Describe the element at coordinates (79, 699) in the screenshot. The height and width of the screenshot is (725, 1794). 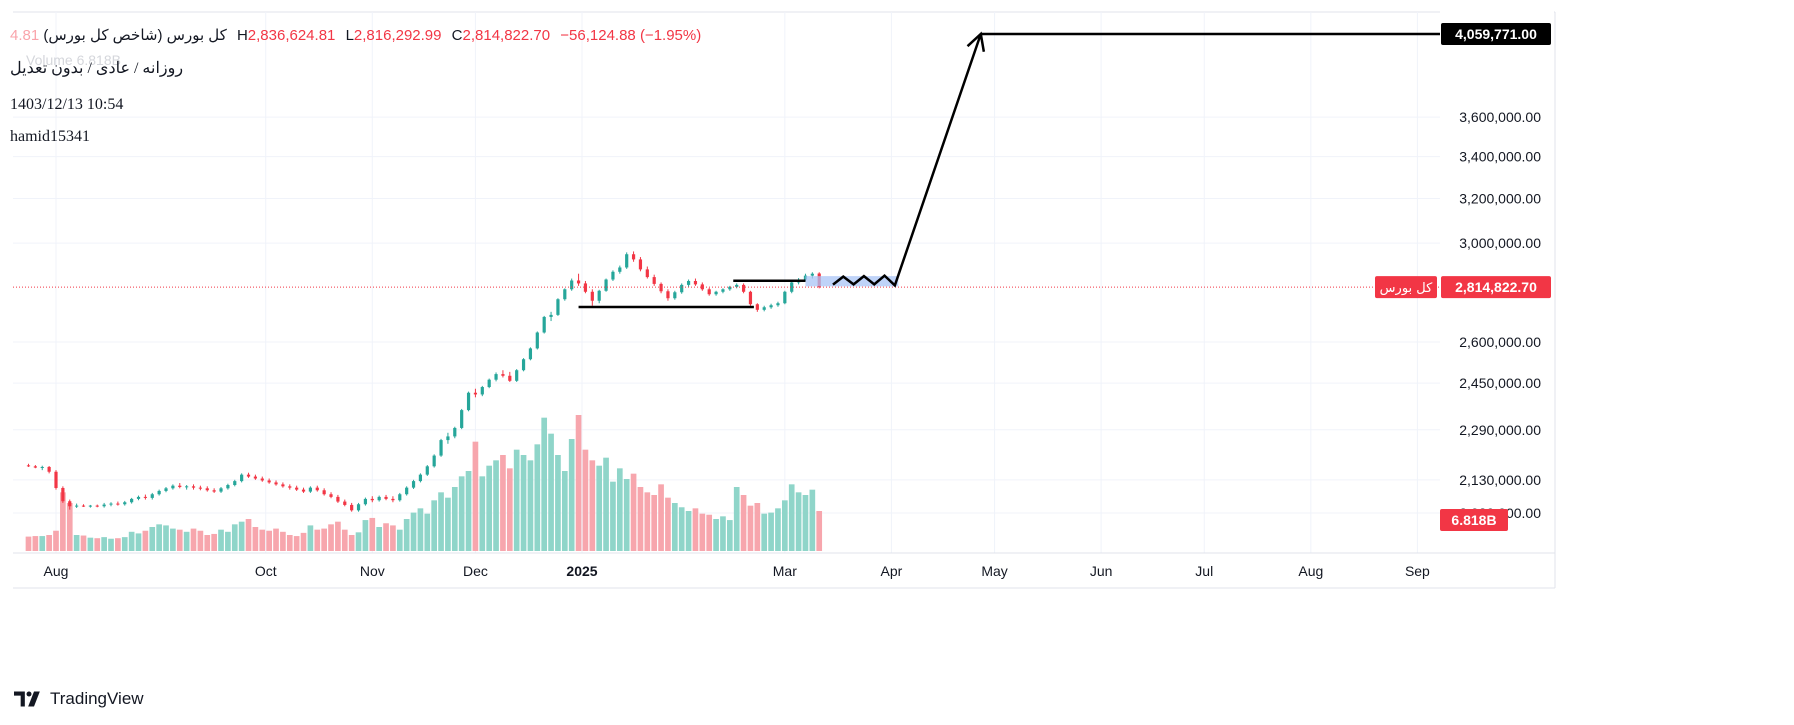
I see `tradingview-brand: TradingView` at that location.